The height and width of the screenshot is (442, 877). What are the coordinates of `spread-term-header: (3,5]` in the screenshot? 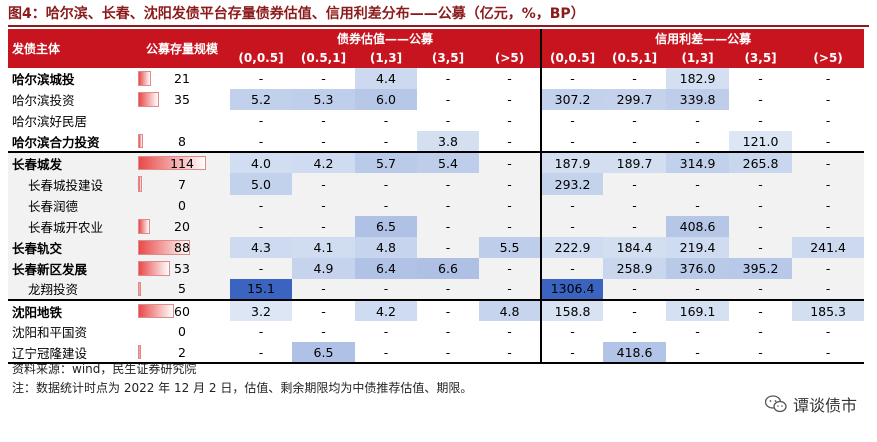 It's located at (761, 58).